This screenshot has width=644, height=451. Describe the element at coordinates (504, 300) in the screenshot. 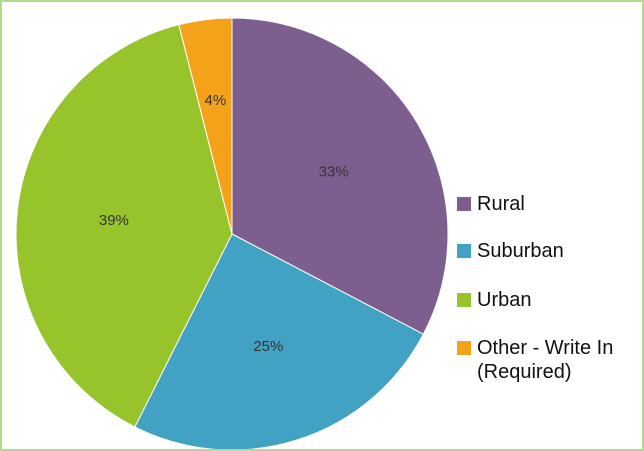

I see `legend-label: Urban` at that location.